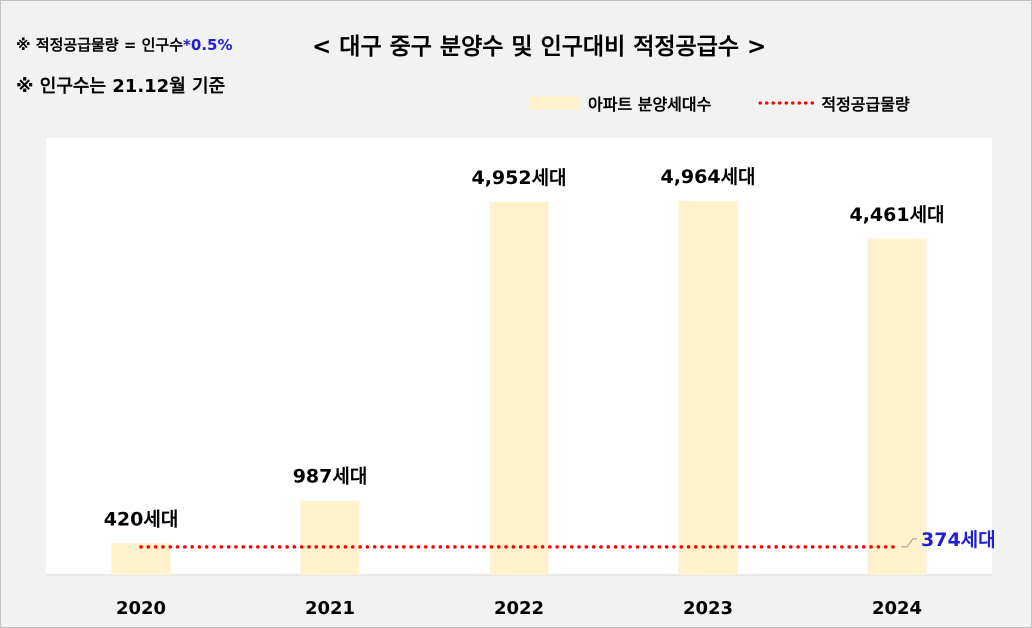 This screenshot has height=628, width=1032. What do you see at coordinates (208, 45) in the screenshot?
I see `formula-note-accent: *0.5%` at bounding box center [208, 45].